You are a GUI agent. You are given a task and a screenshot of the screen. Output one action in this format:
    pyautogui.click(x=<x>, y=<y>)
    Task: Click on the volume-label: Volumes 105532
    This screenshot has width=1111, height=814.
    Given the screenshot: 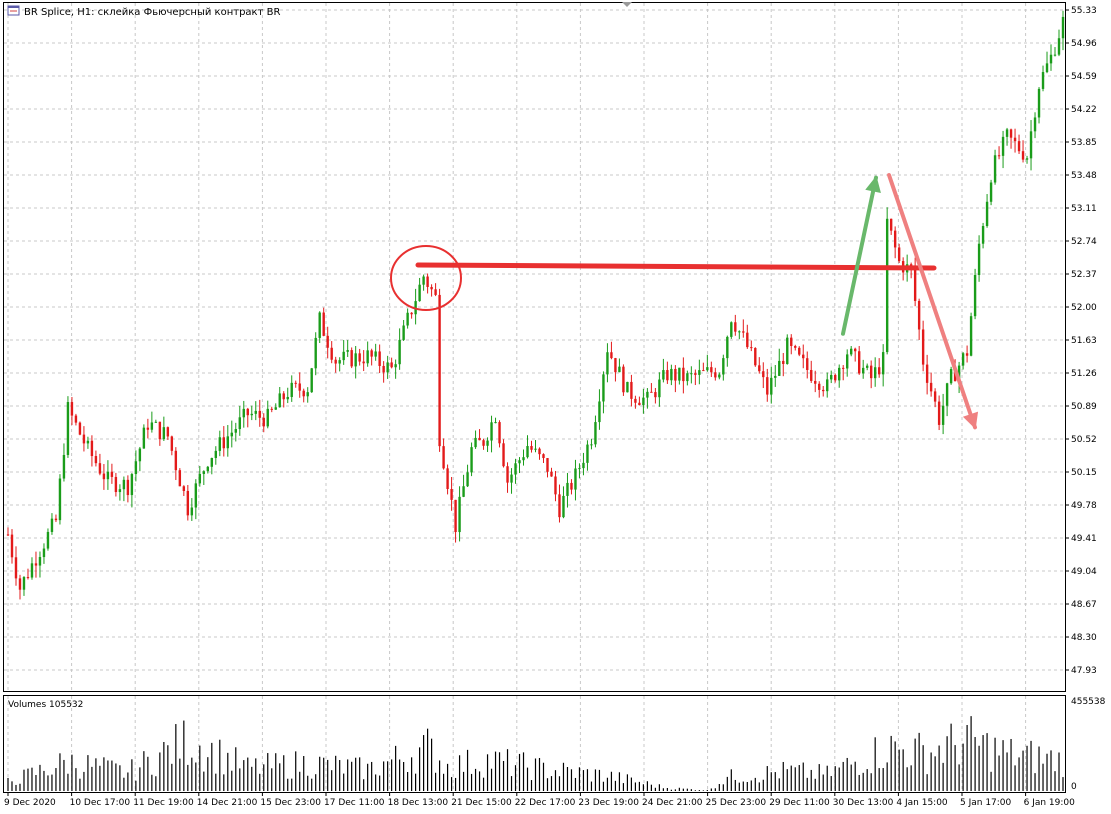 What is the action you would take?
    pyautogui.click(x=45, y=705)
    